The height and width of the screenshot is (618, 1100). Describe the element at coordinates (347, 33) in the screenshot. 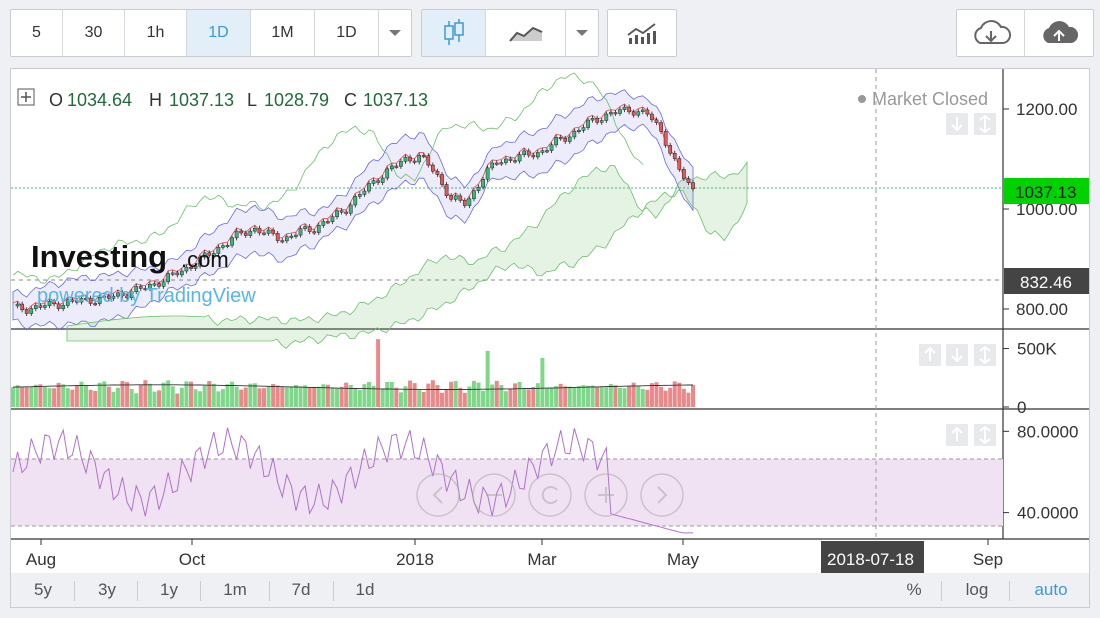

I see `interval-1d-alt-button: 1D` at that location.